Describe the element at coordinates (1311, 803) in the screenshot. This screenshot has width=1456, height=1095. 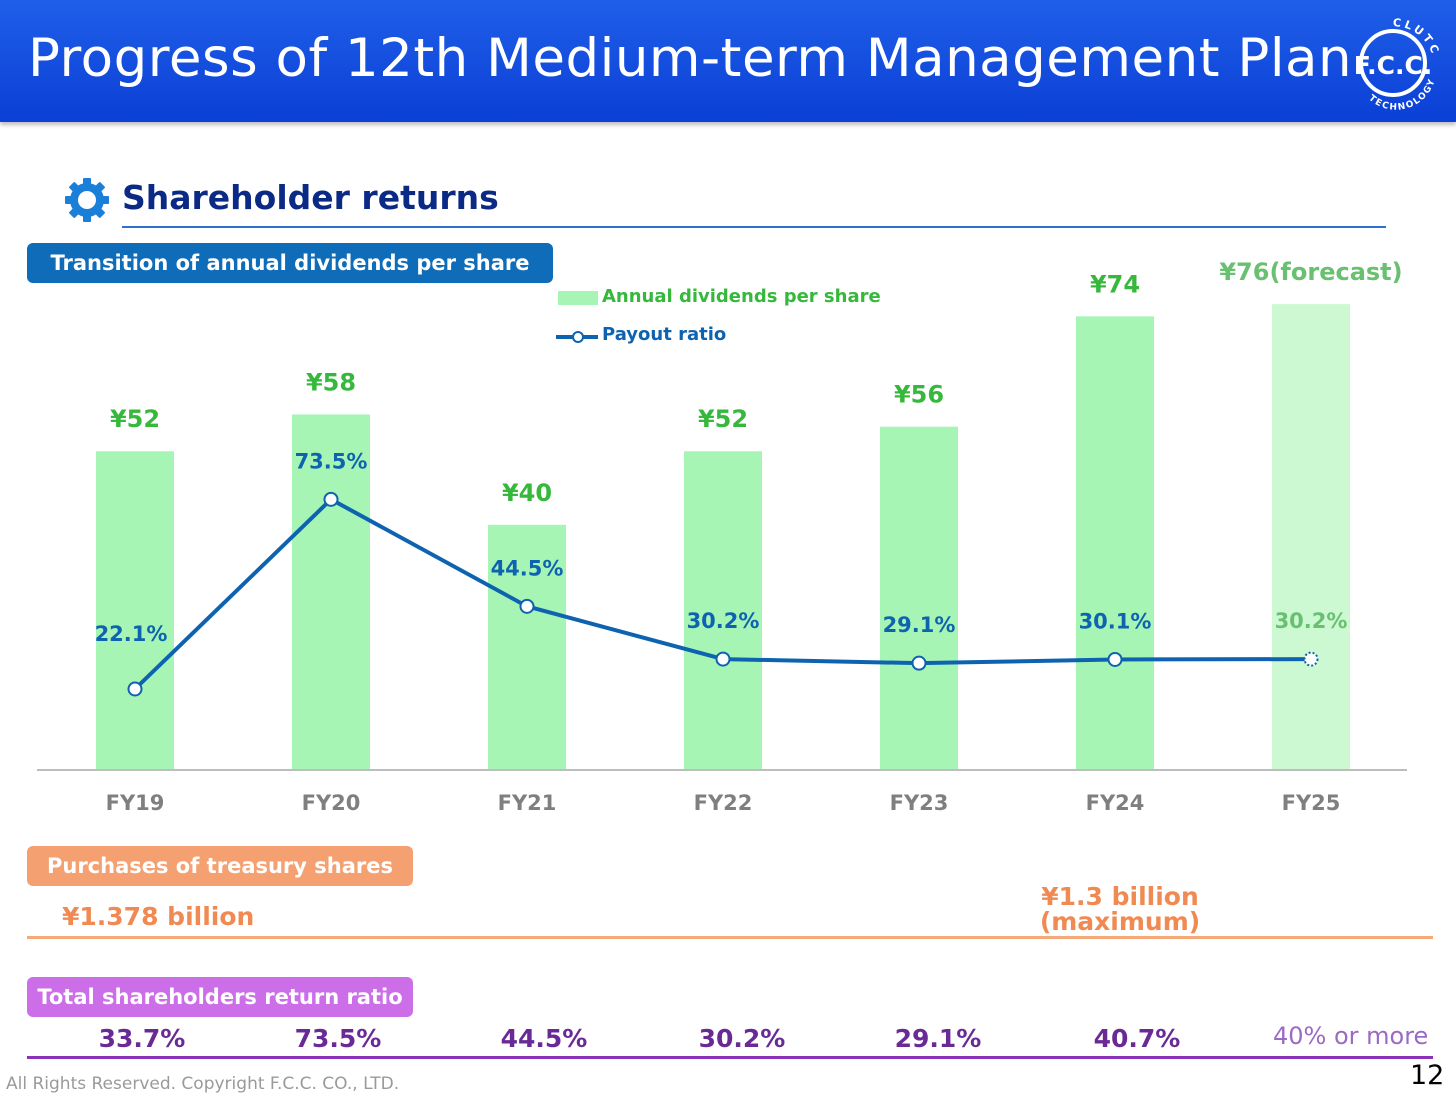
I see `x-tick-fy25: FY25` at that location.